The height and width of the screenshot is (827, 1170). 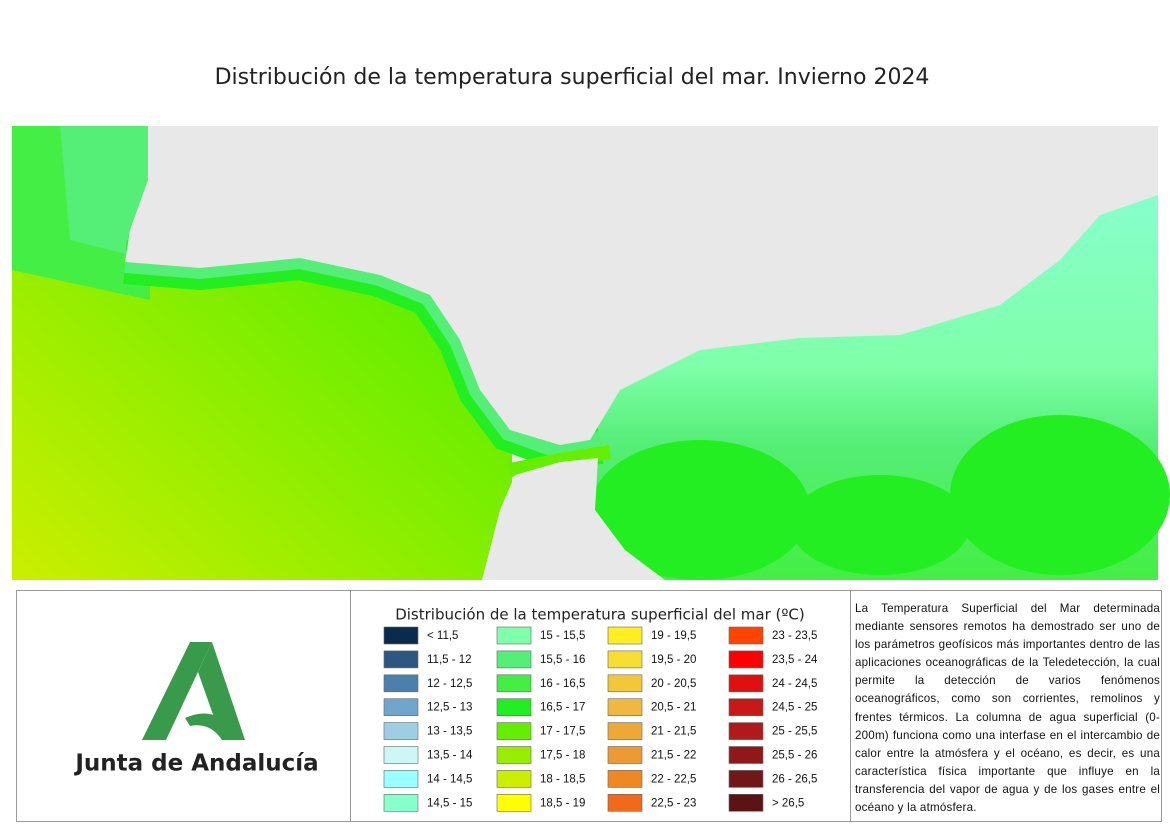 What do you see at coordinates (794, 636) in the screenshot?
I see `legend-label: 23 - 23,5` at bounding box center [794, 636].